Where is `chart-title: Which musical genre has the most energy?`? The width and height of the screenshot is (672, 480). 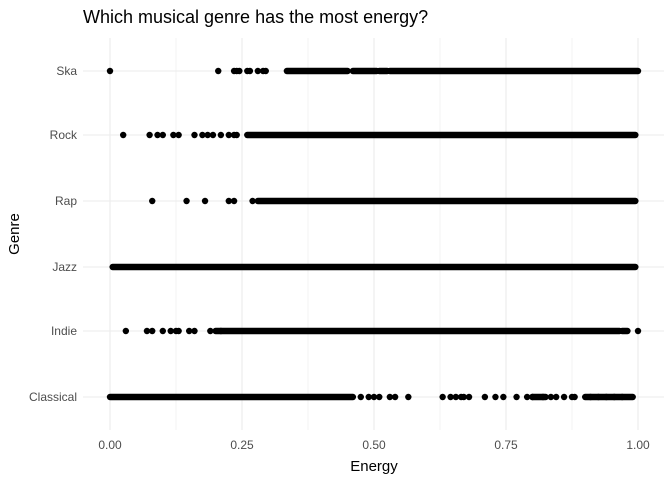
chart-title: Which musical genre has the most energy? is located at coordinates (255, 17).